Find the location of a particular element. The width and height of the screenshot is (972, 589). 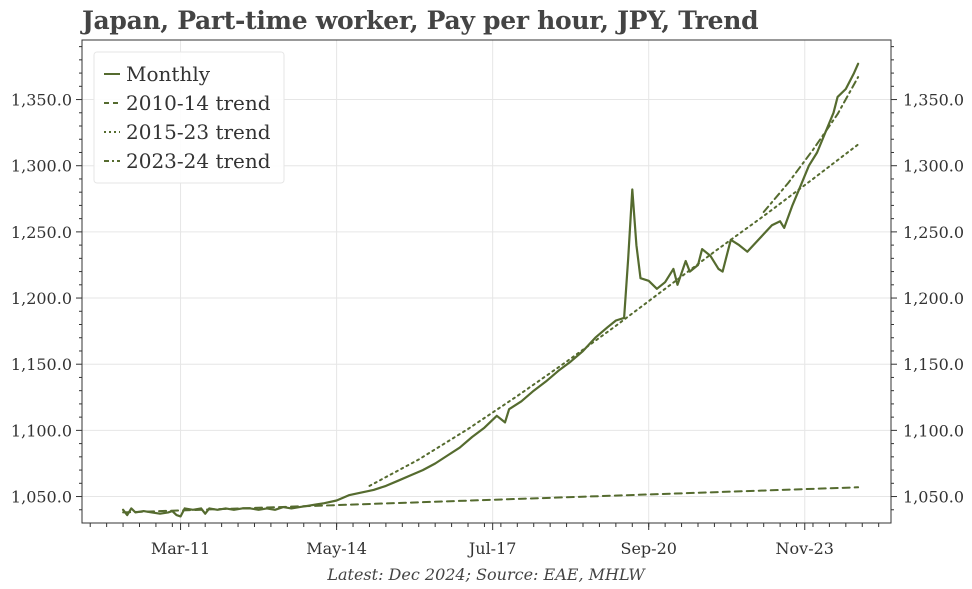

y-tick-label-right: 1,250.0 is located at coordinates (933, 232).